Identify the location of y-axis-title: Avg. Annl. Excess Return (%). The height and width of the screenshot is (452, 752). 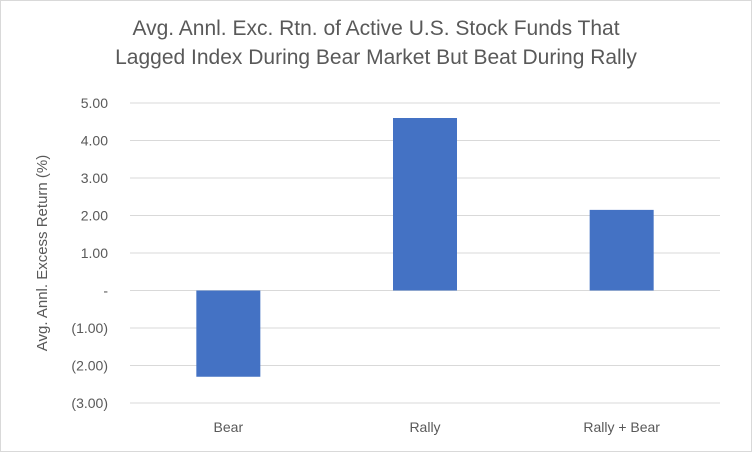
(42, 253).